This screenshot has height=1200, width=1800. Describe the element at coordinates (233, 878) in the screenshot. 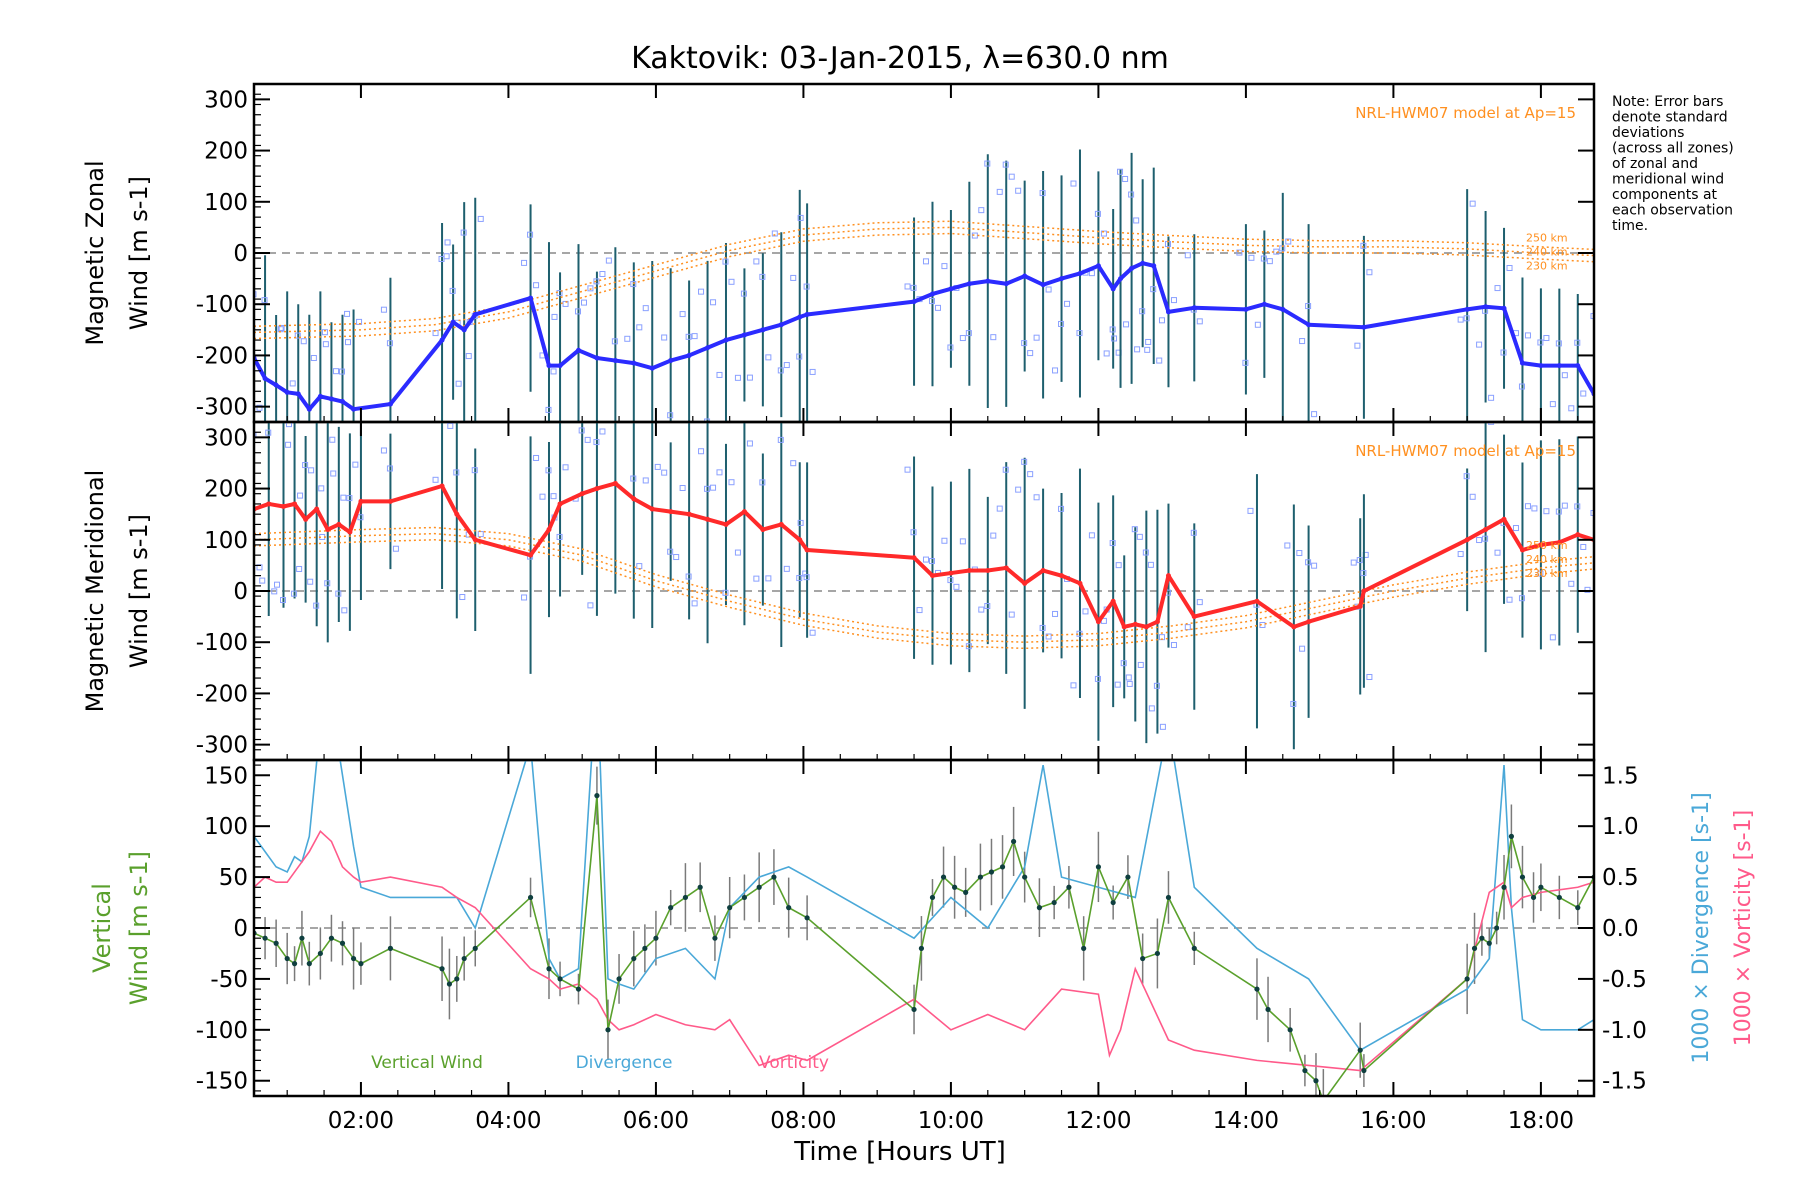

I see `y-tick-label: 50` at that location.